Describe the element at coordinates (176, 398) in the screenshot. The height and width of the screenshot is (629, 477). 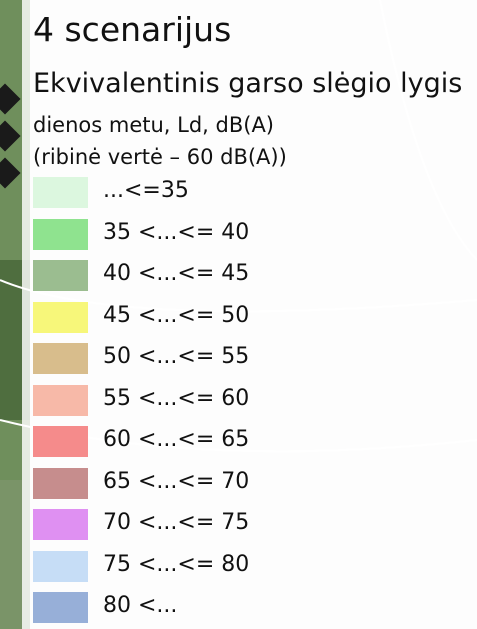
I see `legend-label: 55 <...<= 60` at that location.